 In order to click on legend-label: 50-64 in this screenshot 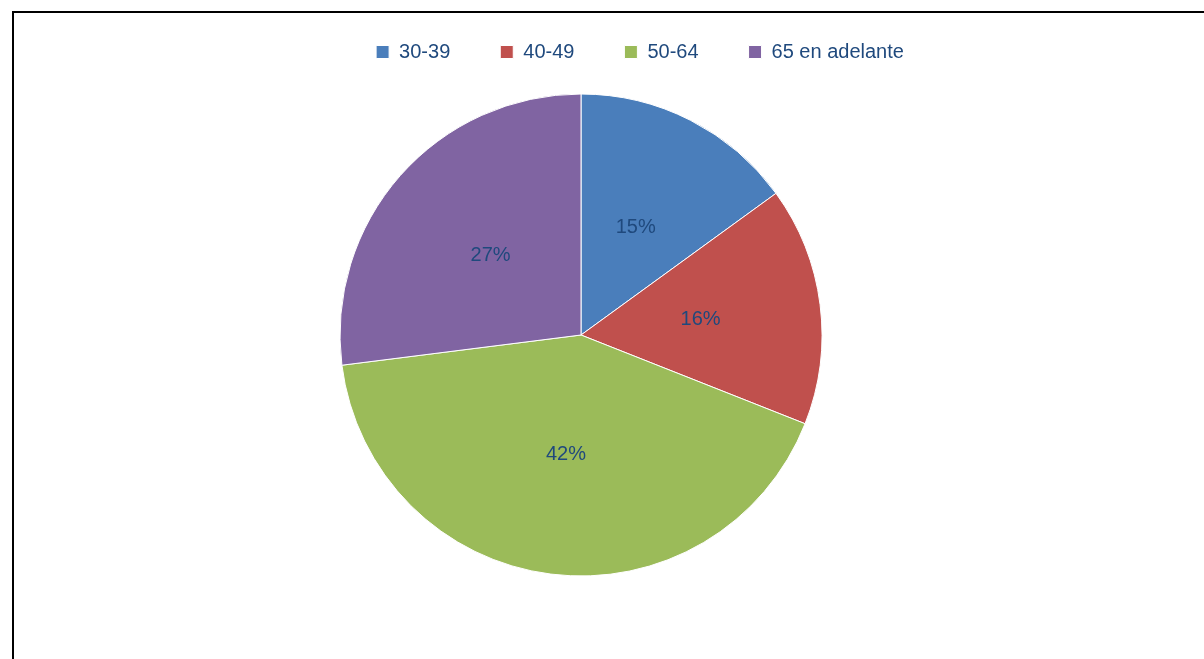, I will do `click(673, 50)`.